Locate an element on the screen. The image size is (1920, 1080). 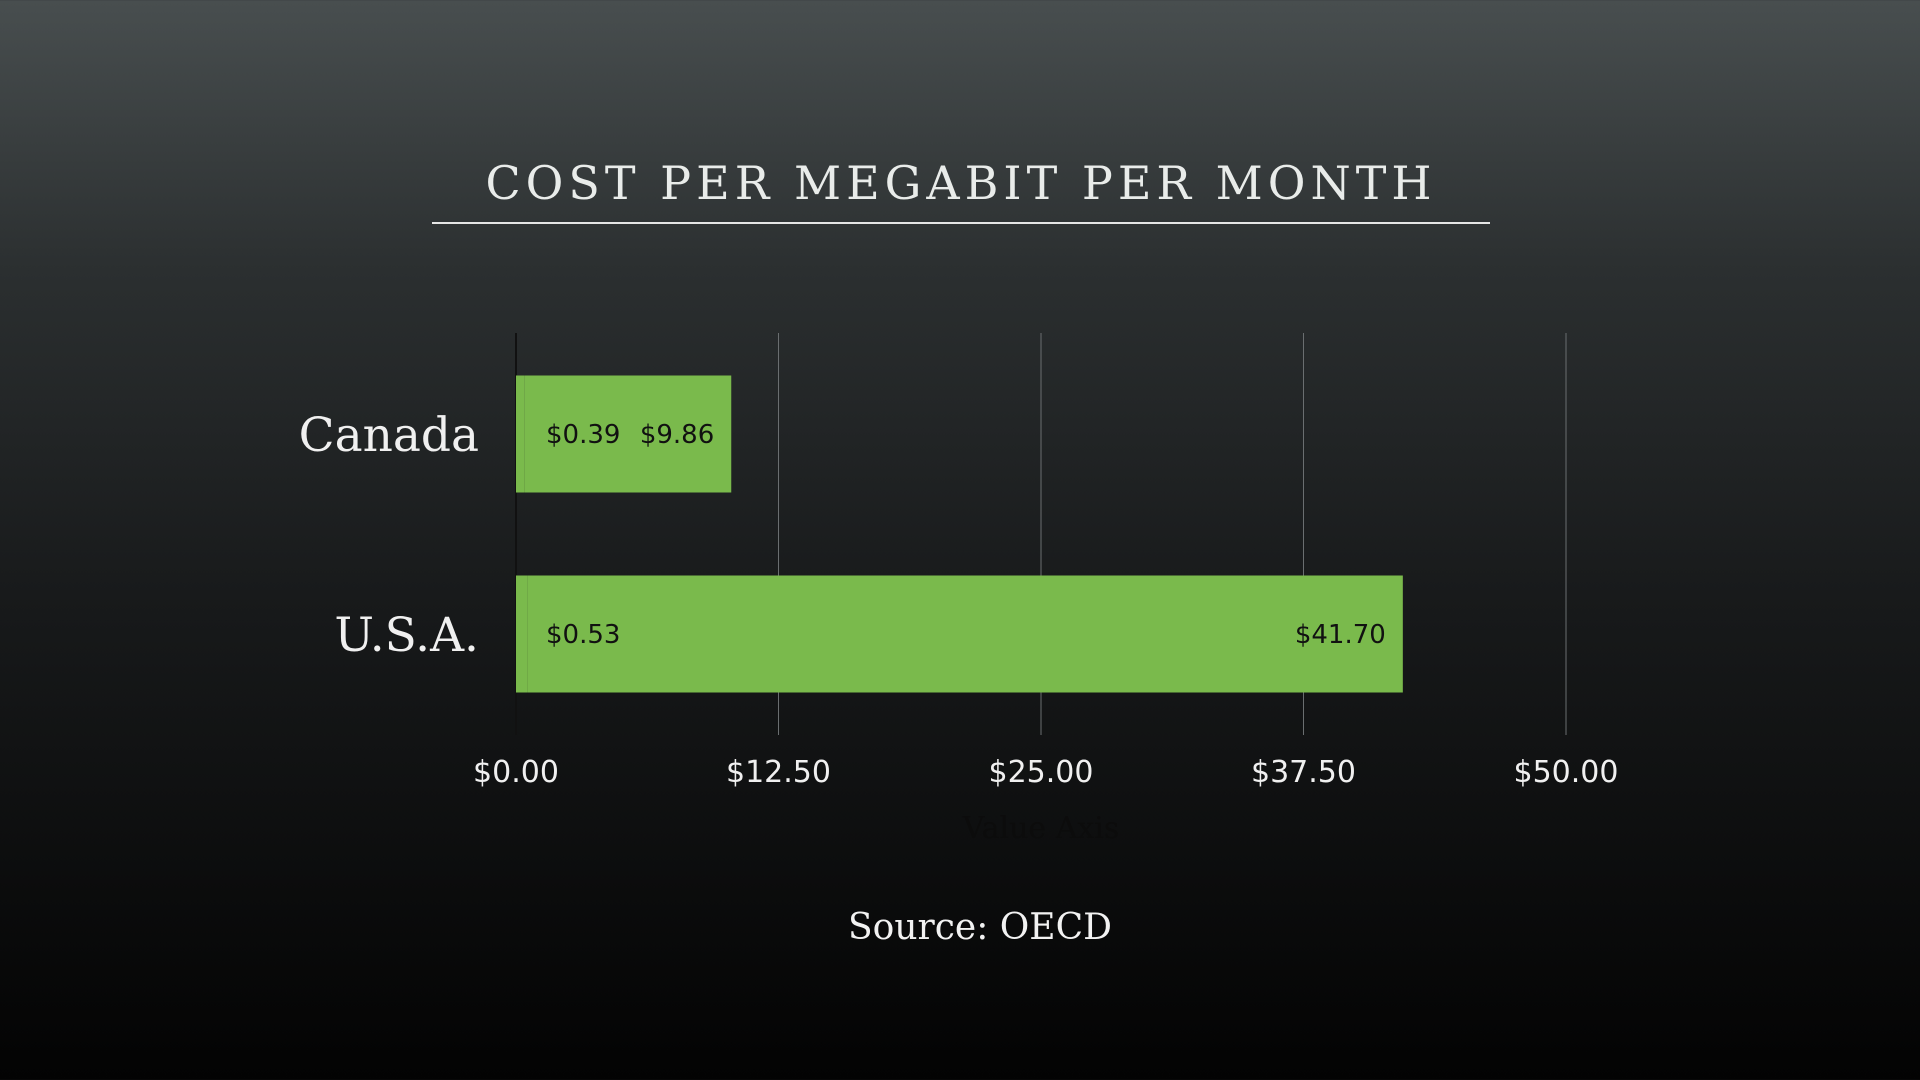
data-label: $9.86 is located at coordinates (677, 435).